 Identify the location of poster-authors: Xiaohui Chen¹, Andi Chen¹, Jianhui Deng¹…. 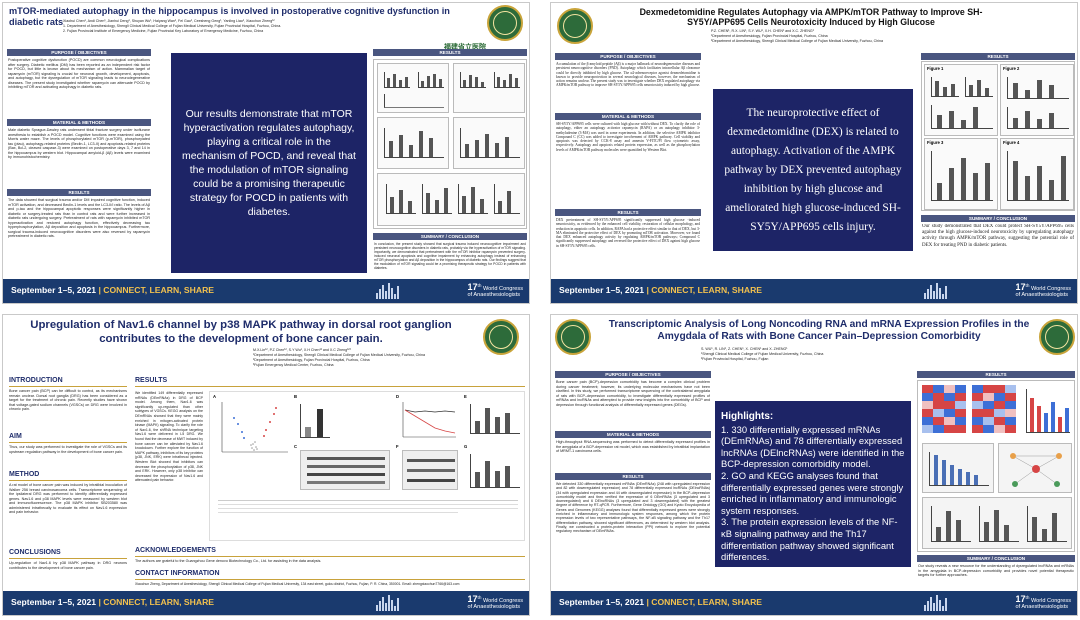
(169, 21).